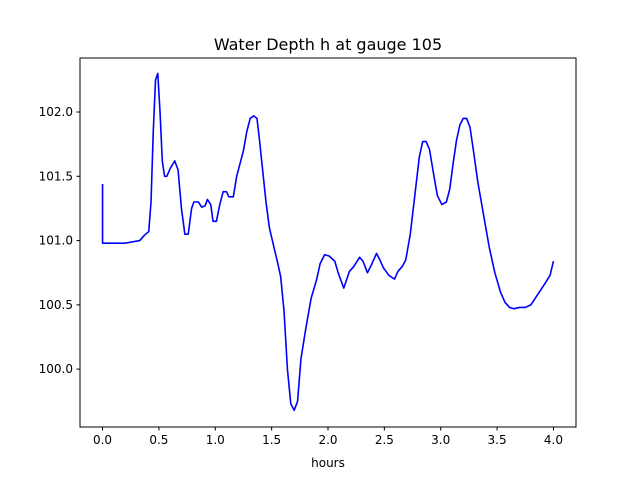 This screenshot has width=640, height=484. Describe the element at coordinates (56, 241) in the screenshot. I see `y-tick-label: 101.0` at that location.